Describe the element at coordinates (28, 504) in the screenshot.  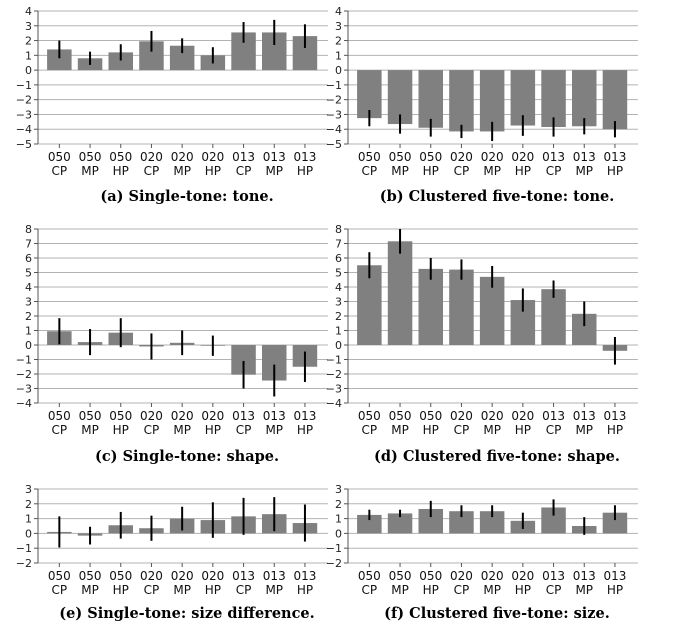
I see `y-tick-label: 2` at that location.